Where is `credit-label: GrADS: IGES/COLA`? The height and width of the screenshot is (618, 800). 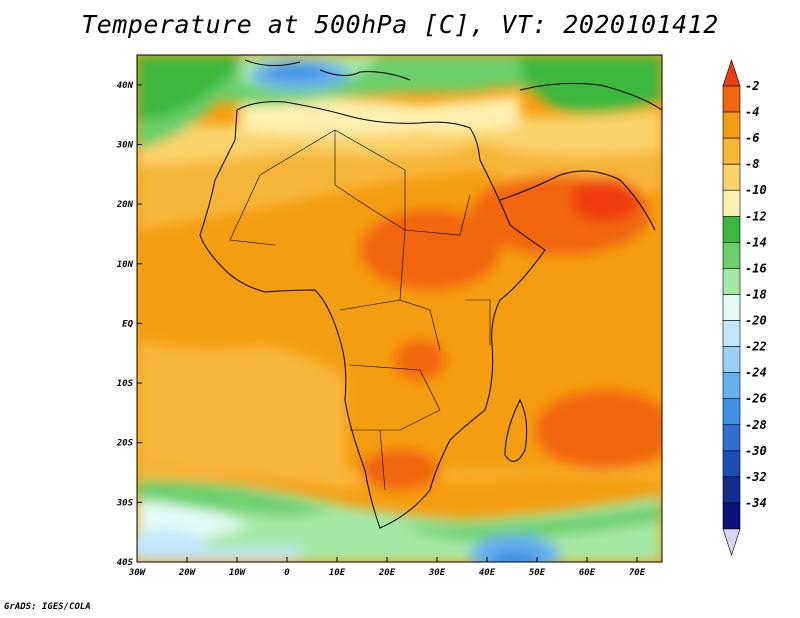
credit-label: GrADS: IGES/COLA is located at coordinates (47, 607).